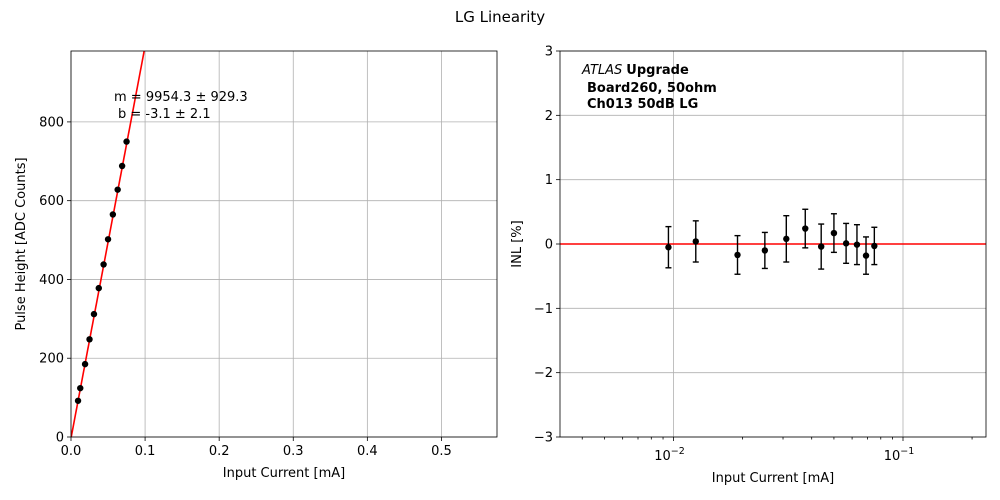 The image size is (1000, 500). What do you see at coordinates (907, 451) in the screenshot?
I see `tick-label-exponent: −1` at bounding box center [907, 451].